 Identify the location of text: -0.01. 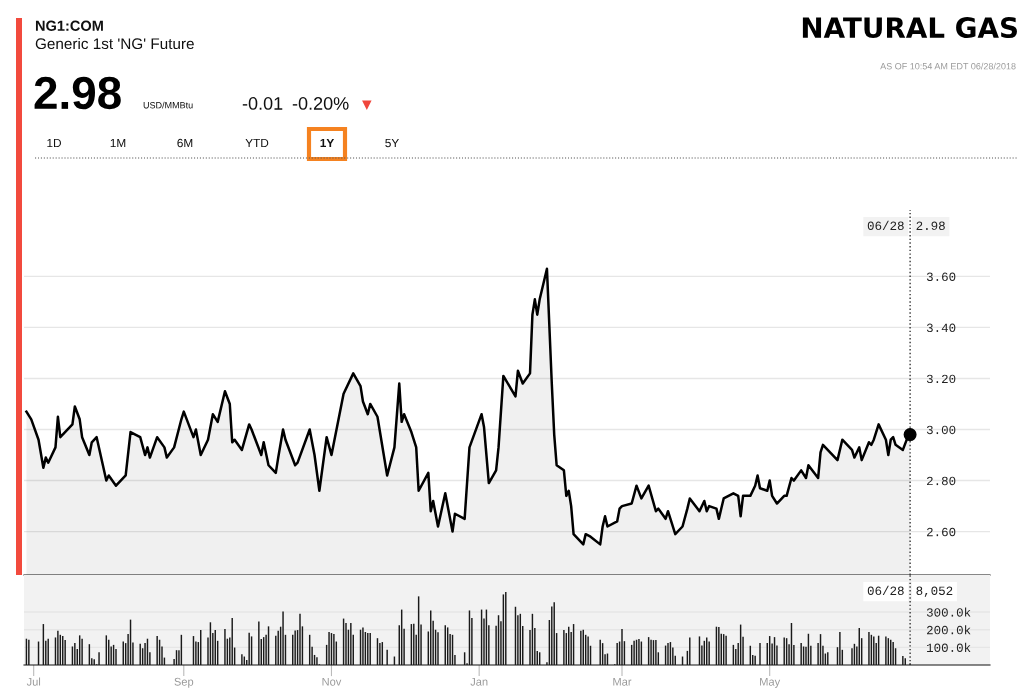
(262, 103).